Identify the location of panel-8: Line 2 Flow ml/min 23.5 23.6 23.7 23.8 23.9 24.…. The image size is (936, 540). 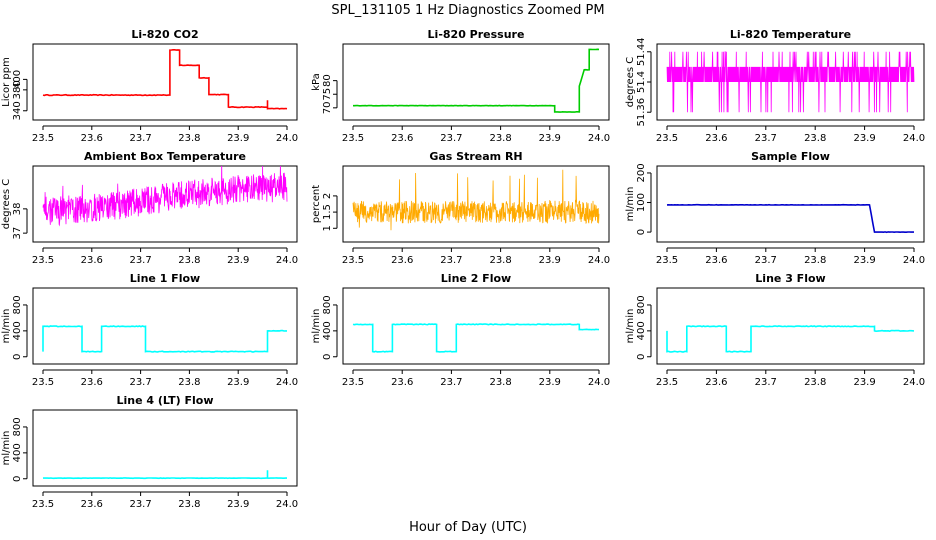
(460, 330).